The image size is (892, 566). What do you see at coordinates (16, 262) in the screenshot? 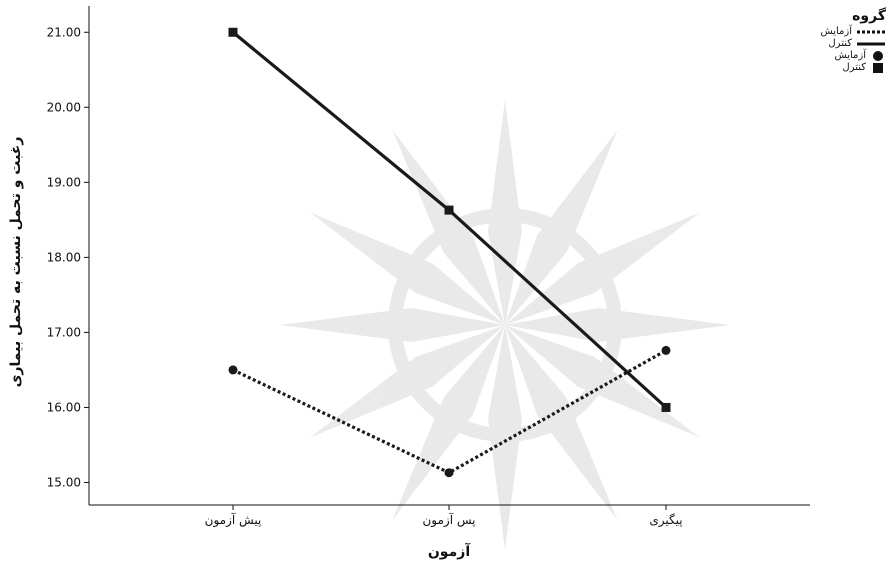
I see `y-axis-title: رغبت و تحمل نسبت به تحمل بیماری` at bounding box center [16, 262].